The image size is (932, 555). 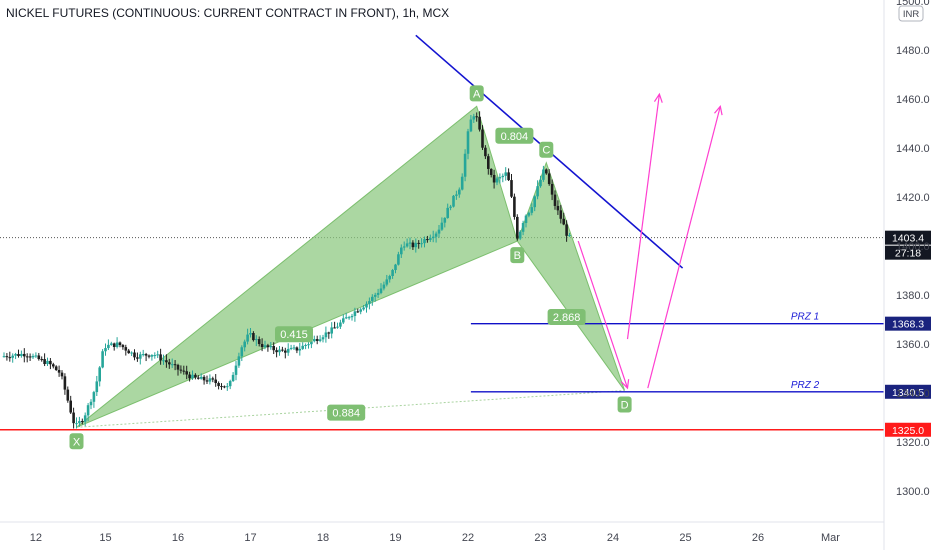 I want to click on fib-ratio-label: 2.868, so click(x=566, y=317).